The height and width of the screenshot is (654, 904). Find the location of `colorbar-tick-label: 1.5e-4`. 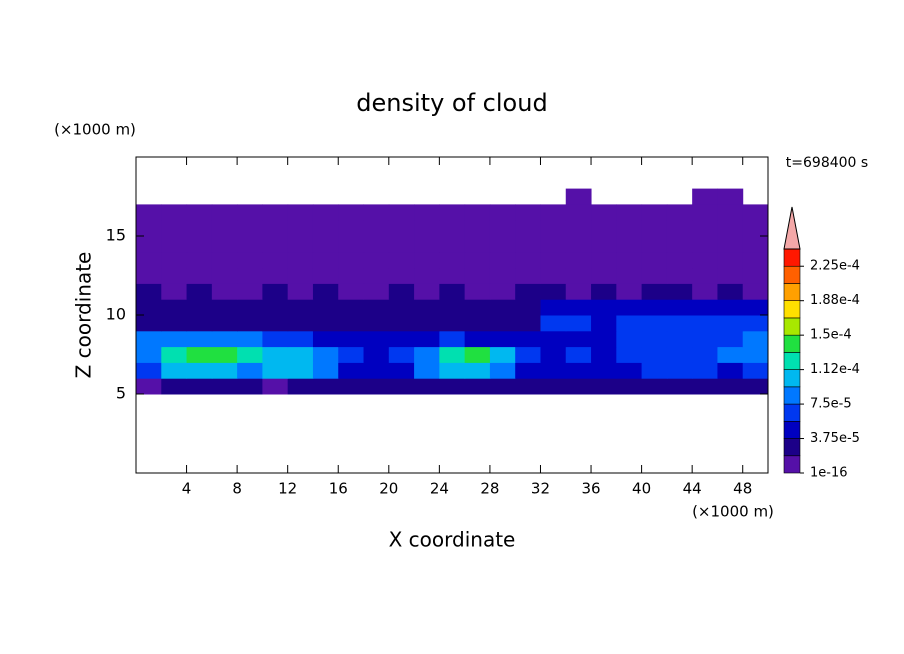

colorbar-tick-label: 1.5e-4 is located at coordinates (831, 335).